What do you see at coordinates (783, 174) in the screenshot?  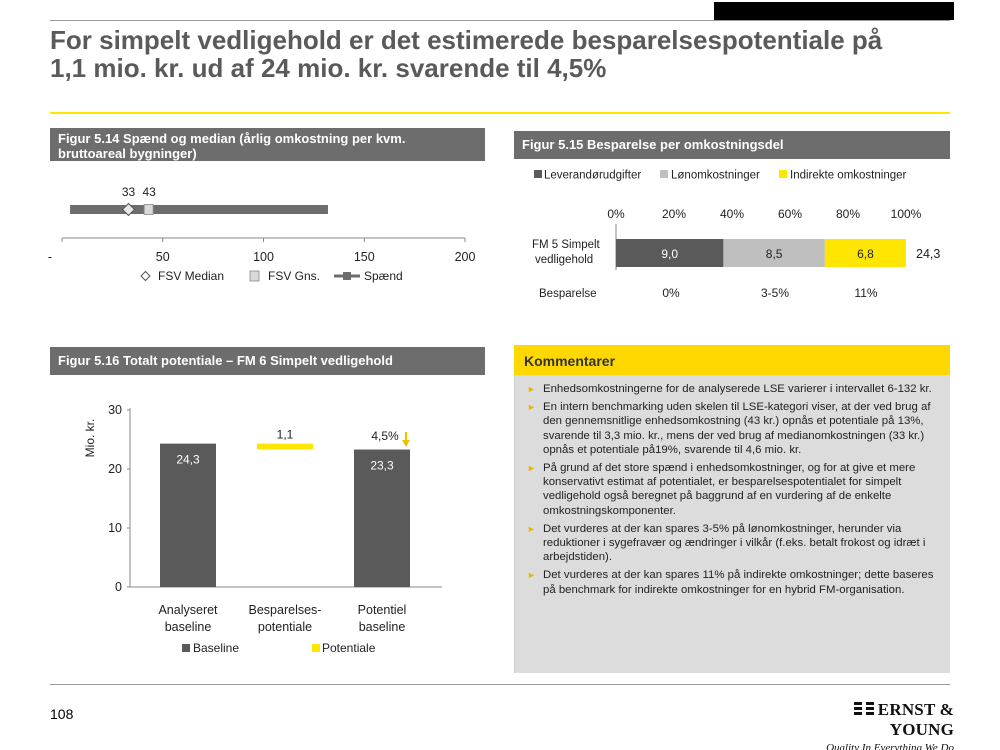 I see `legend-indirect-swatch` at bounding box center [783, 174].